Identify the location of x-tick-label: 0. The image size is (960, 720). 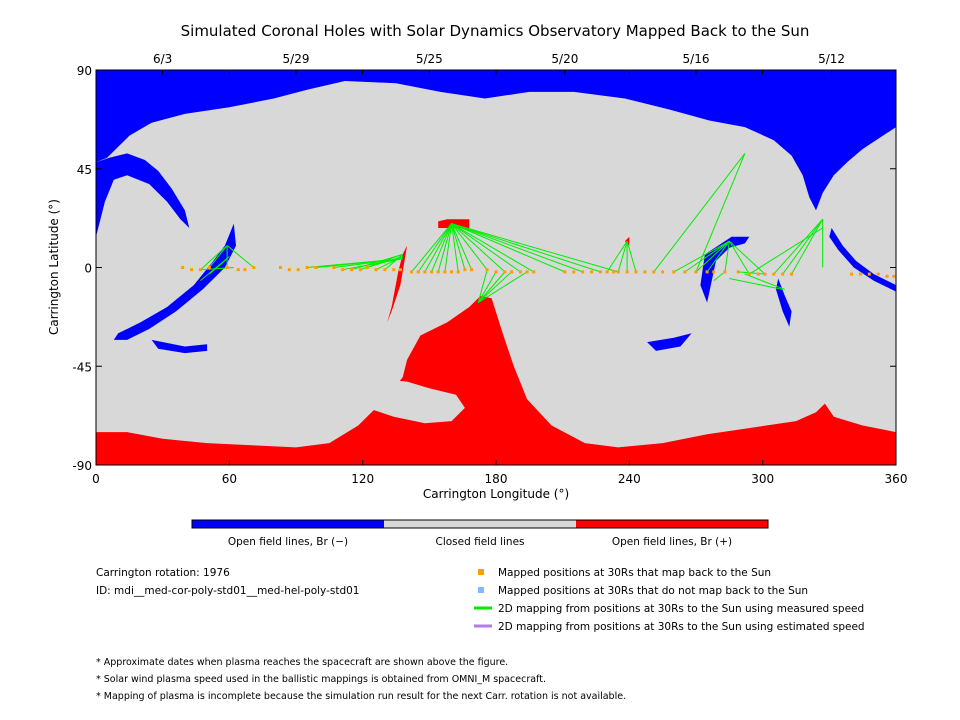
(96, 479).